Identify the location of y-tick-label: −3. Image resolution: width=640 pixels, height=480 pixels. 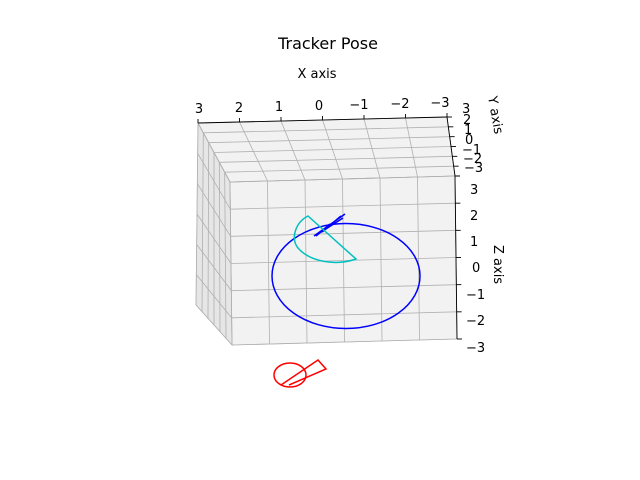
(473, 168).